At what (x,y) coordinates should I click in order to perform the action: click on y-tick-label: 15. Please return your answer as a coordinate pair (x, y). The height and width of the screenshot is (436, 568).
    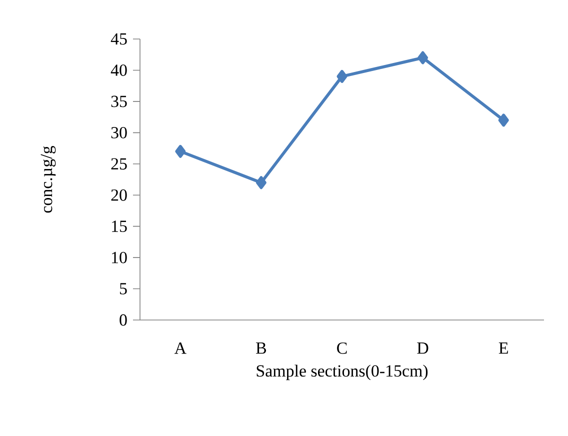
    Looking at the image, I should click on (119, 226).